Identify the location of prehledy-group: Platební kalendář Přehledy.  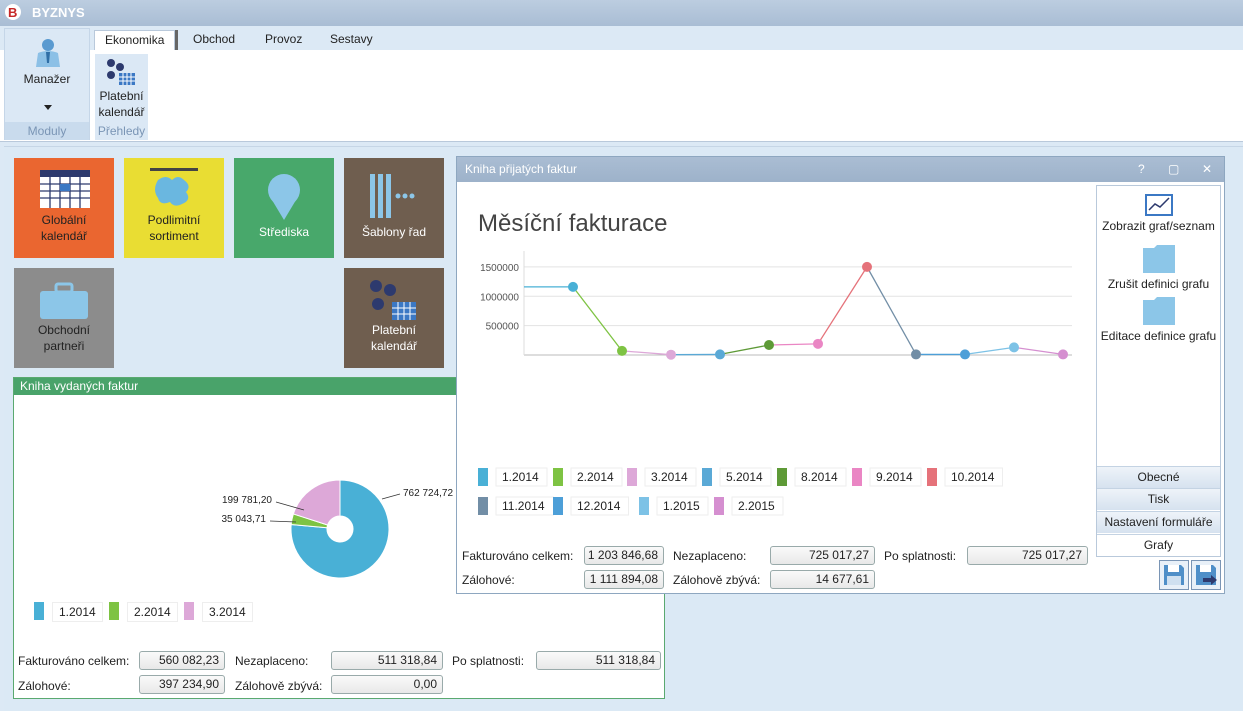
(121, 97).